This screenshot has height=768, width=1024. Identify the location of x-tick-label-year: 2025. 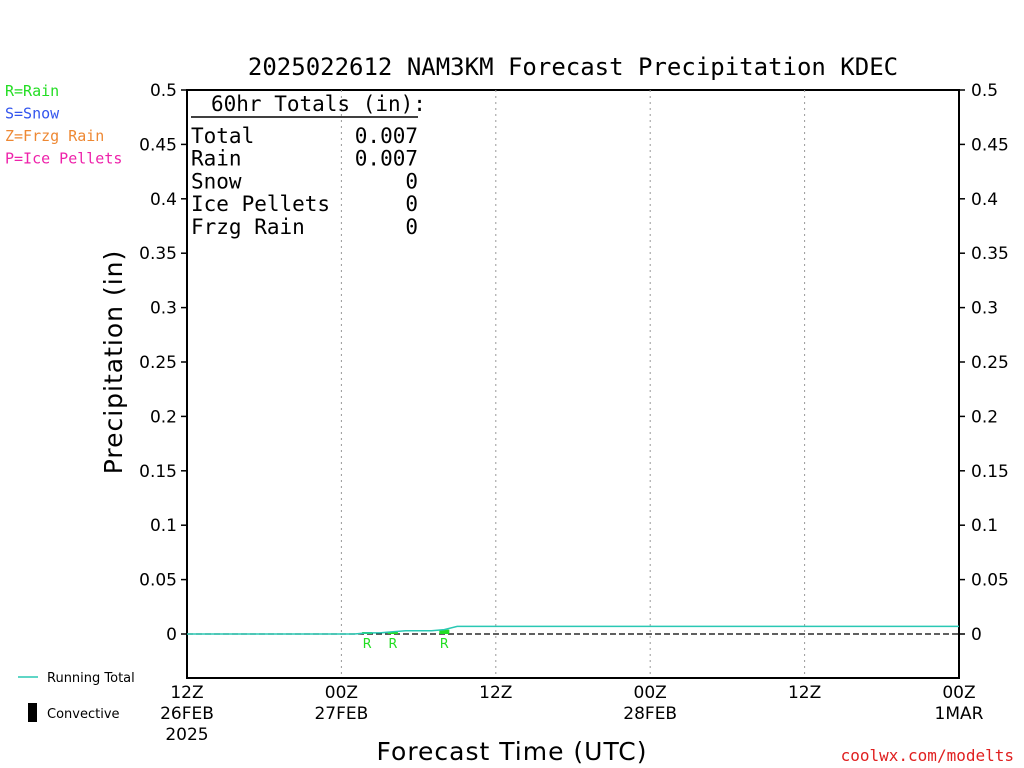
(186, 735).